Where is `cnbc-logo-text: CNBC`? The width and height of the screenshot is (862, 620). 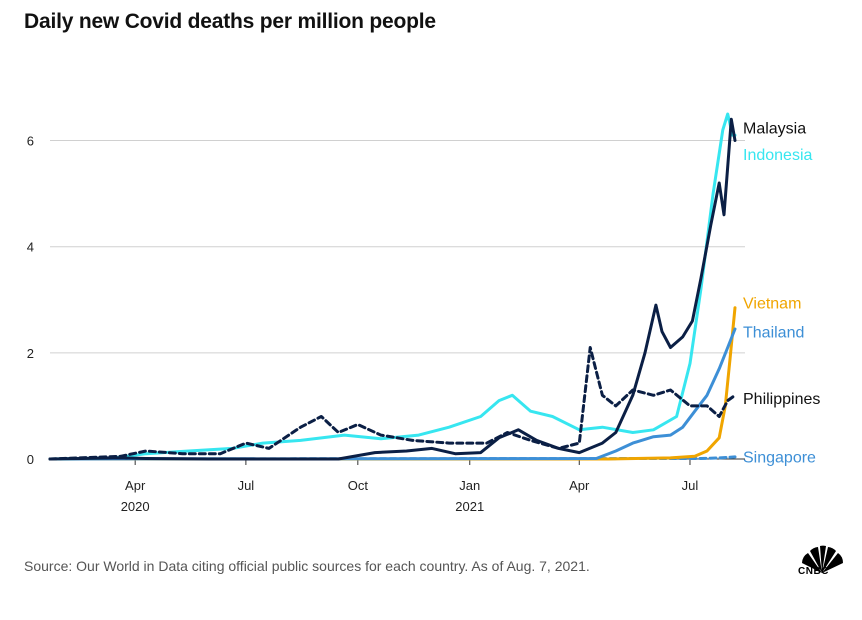
cnbc-logo-text: CNBC is located at coordinates (813, 571).